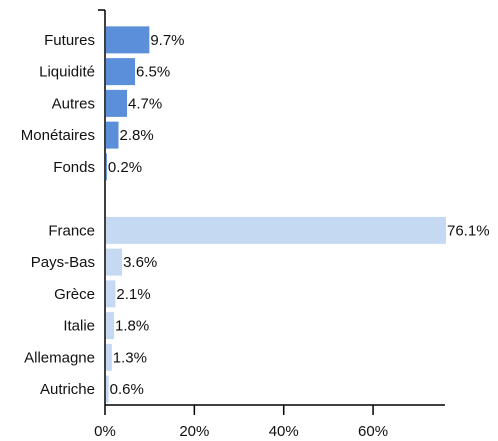 The image size is (498, 441). I want to click on value-label: 1.3%, so click(130, 357).